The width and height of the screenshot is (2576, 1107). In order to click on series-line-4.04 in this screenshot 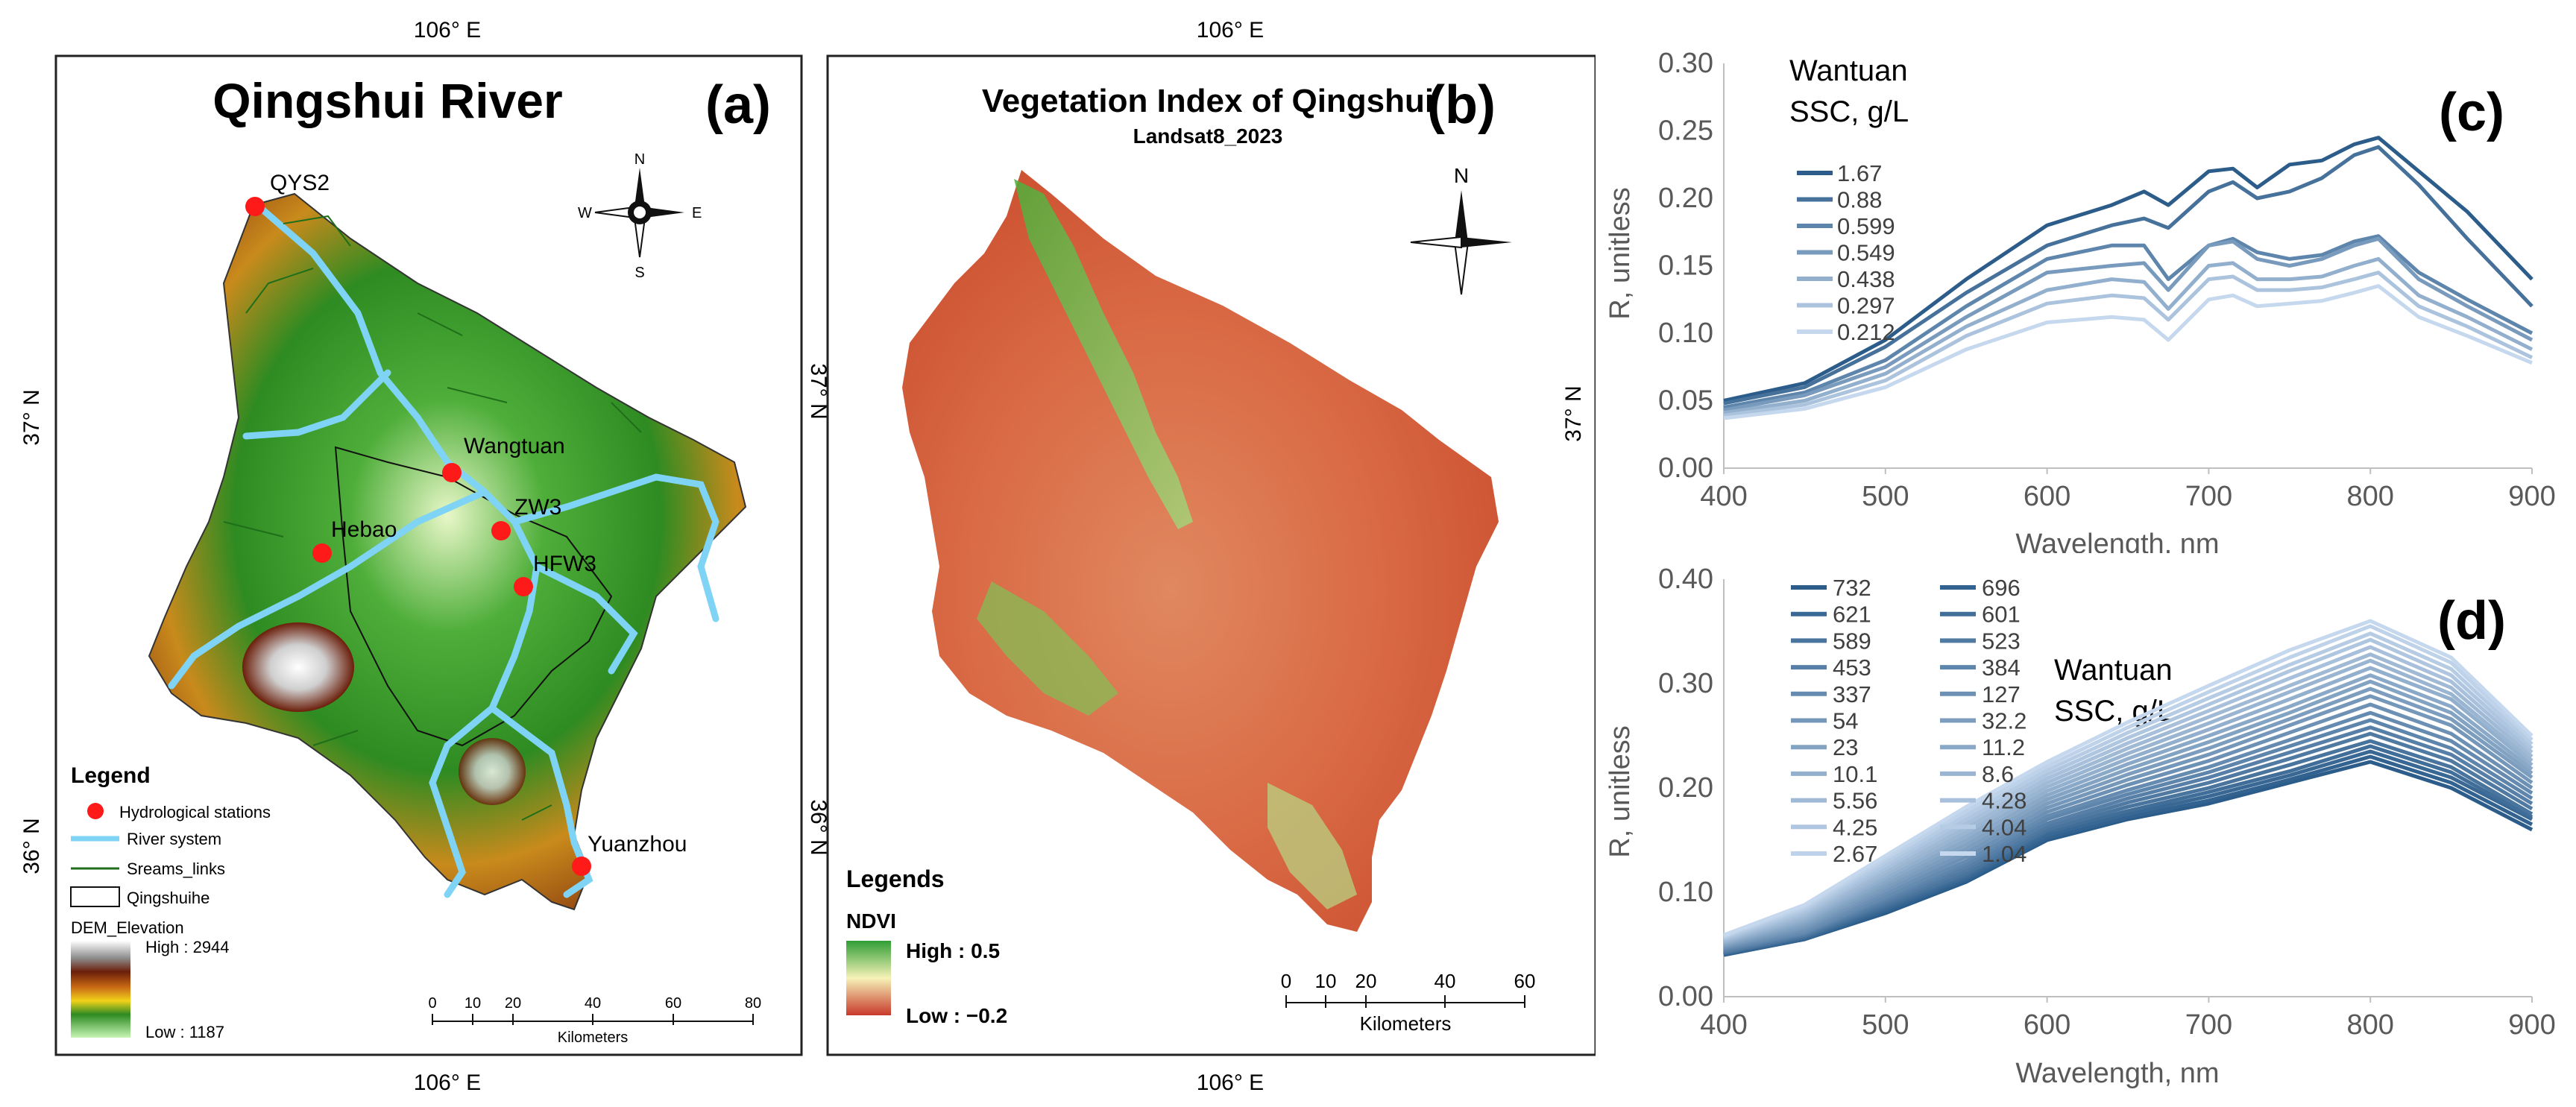, I will do `click(2128, 785)`.